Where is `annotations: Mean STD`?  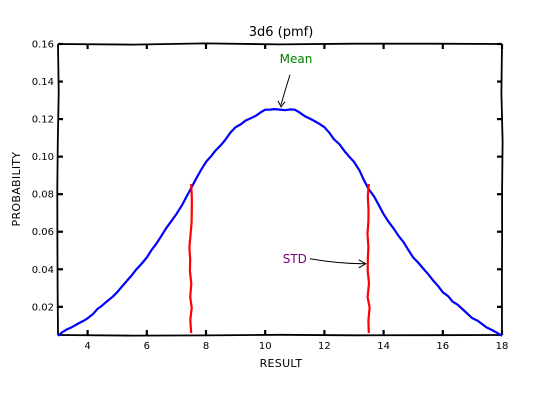 annotations: Mean STD is located at coordinates (322, 160).